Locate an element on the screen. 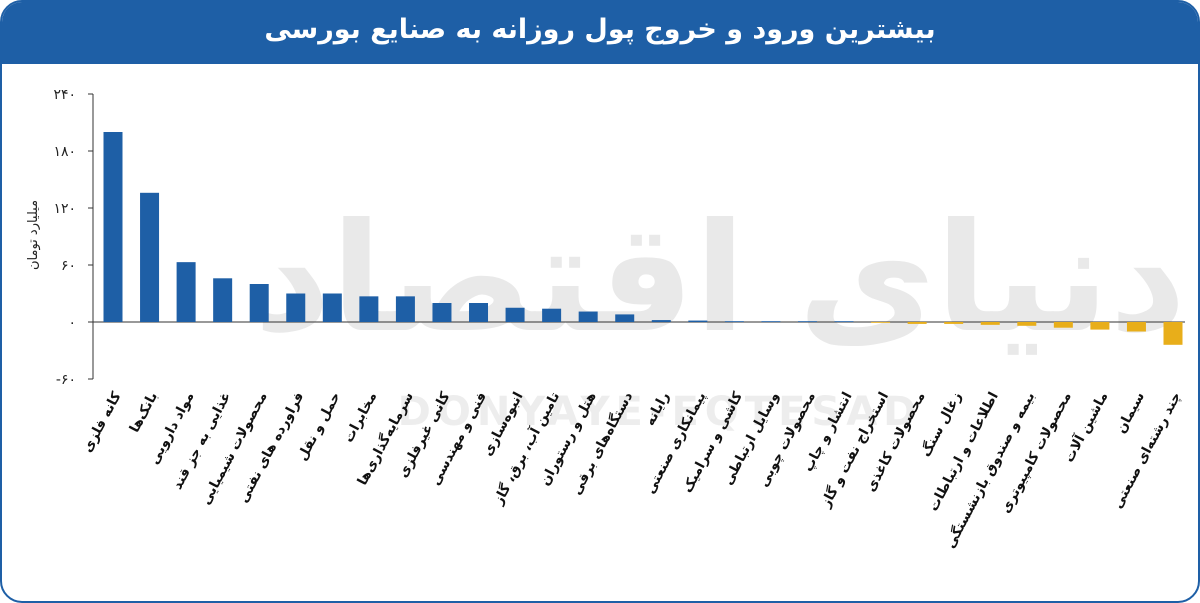 The width and height of the screenshot is (1200, 603). y-tick-label: ۶۰ is located at coordinates (68, 266).